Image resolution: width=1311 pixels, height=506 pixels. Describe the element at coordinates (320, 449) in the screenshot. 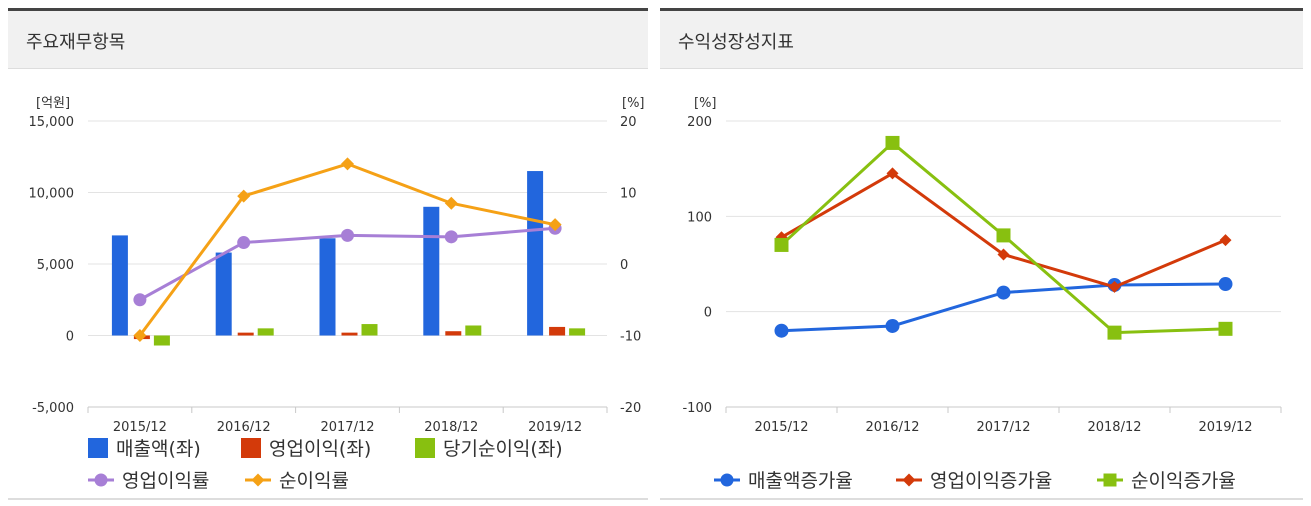

I see `legend-label: 영업이익(좌)` at that location.